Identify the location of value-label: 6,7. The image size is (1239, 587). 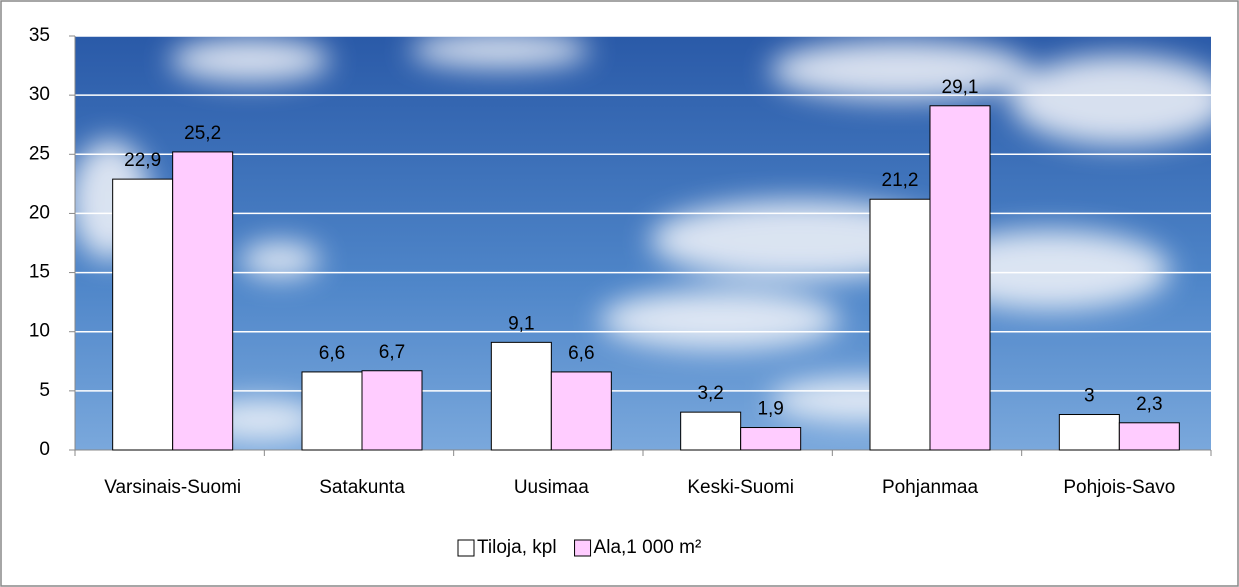
(392, 352).